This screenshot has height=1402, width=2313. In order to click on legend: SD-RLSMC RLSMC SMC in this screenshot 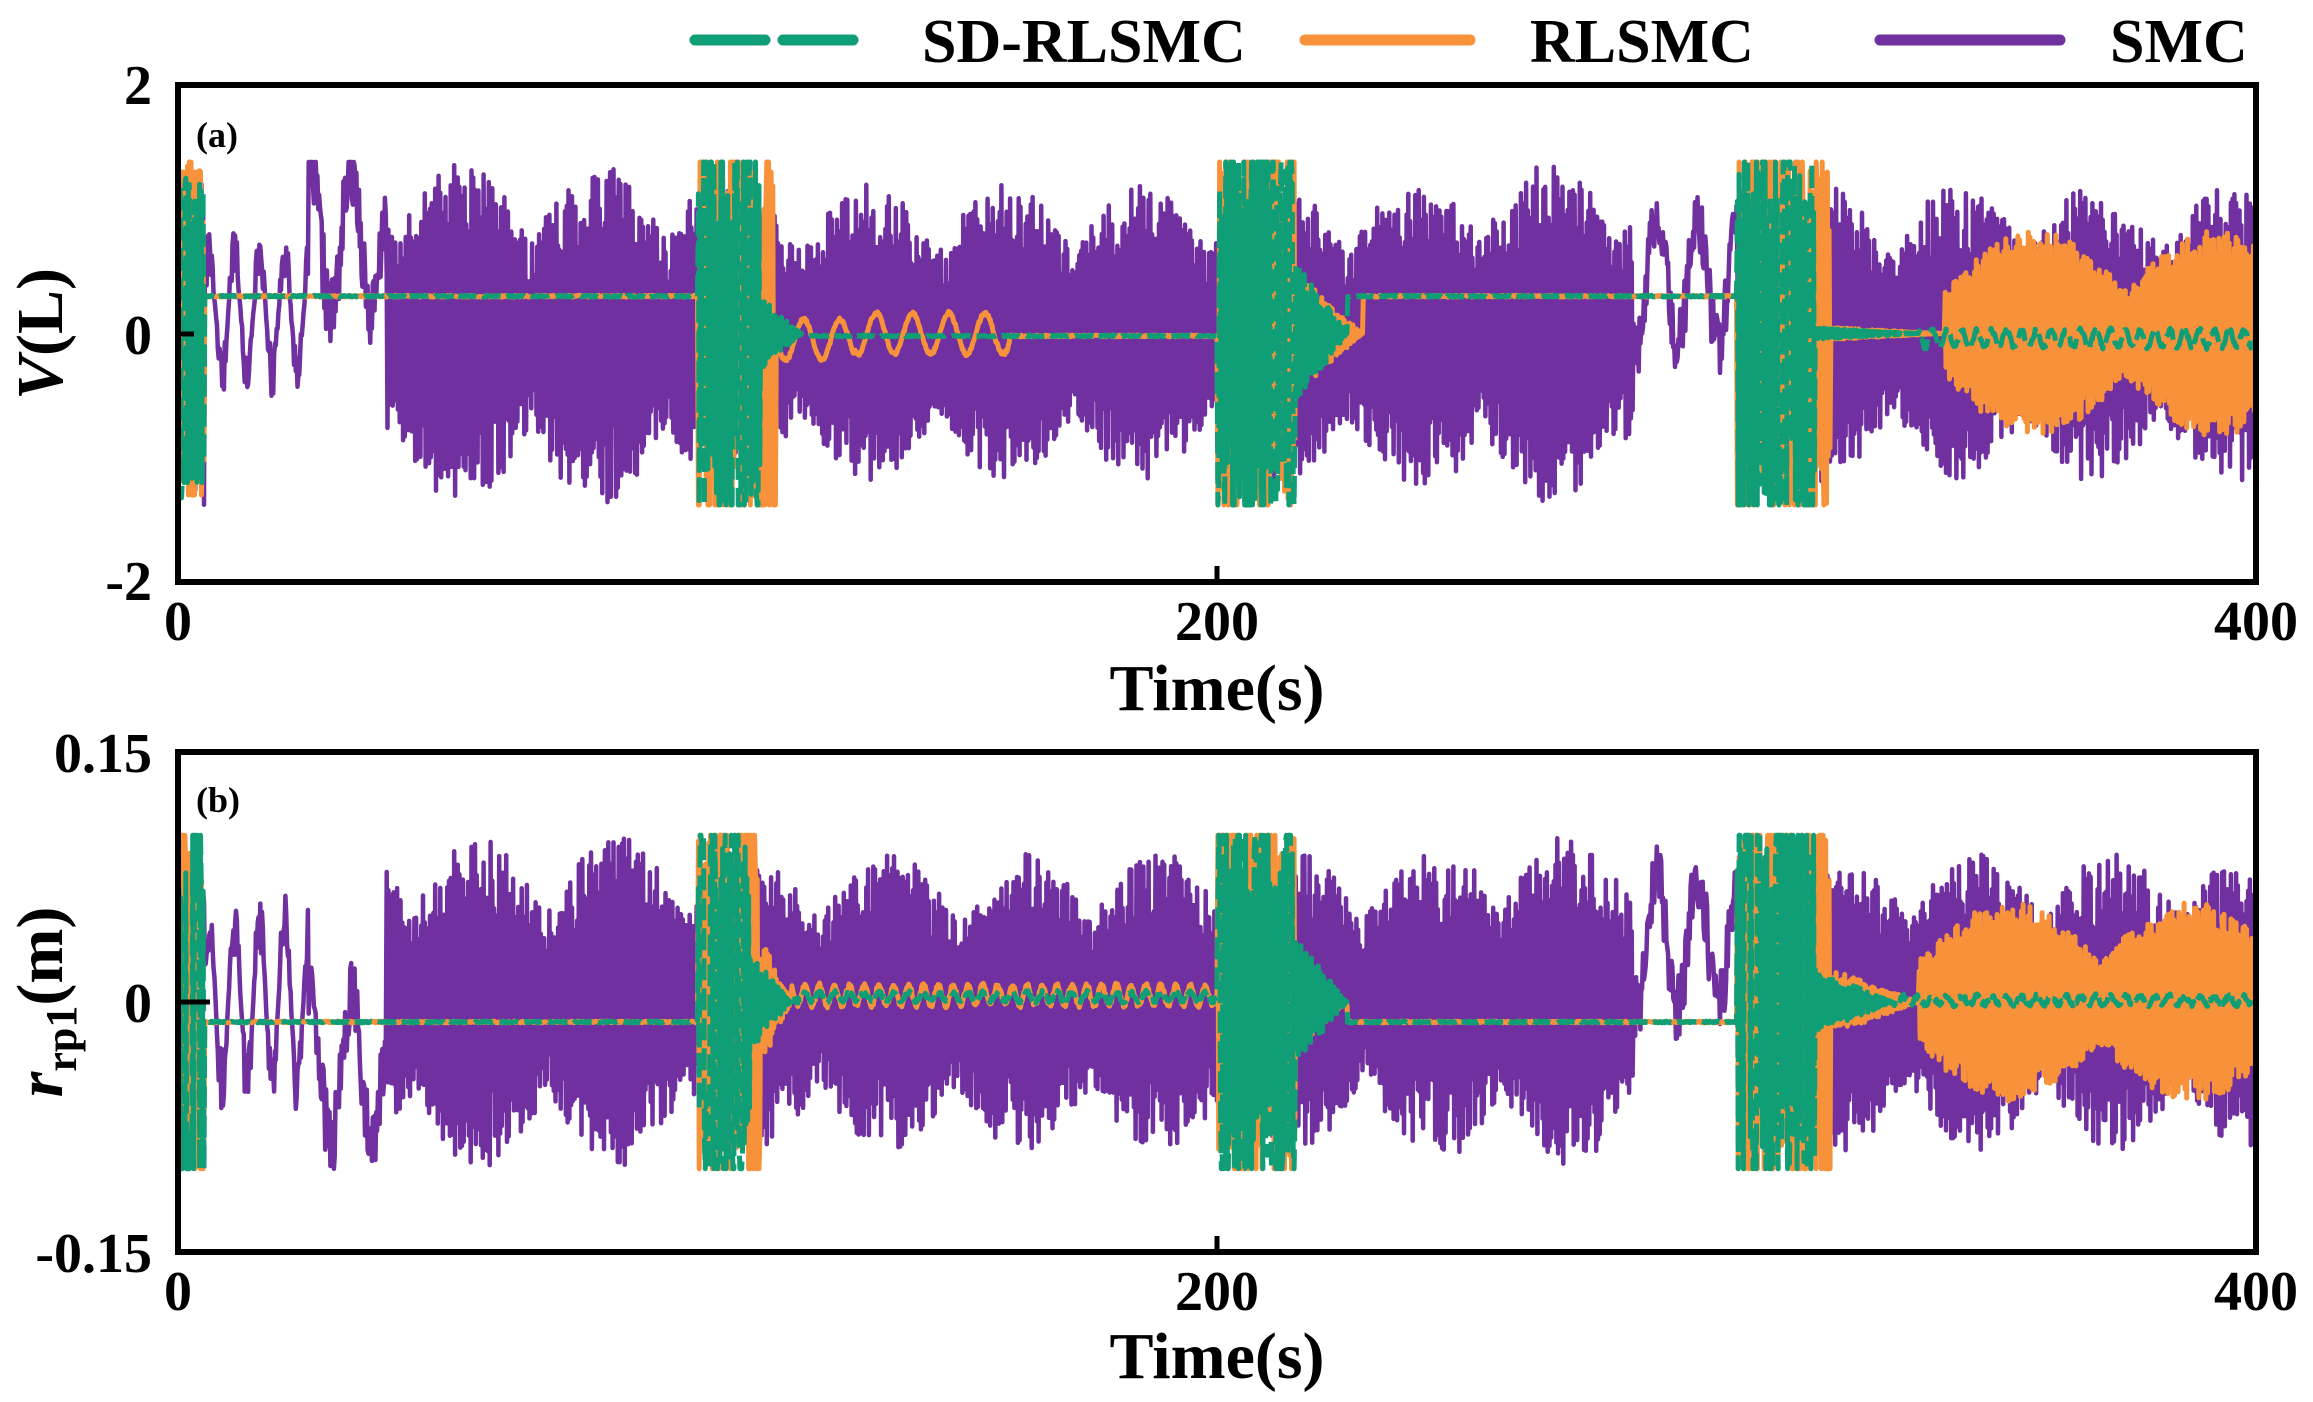, I will do `click(1468, 42)`.